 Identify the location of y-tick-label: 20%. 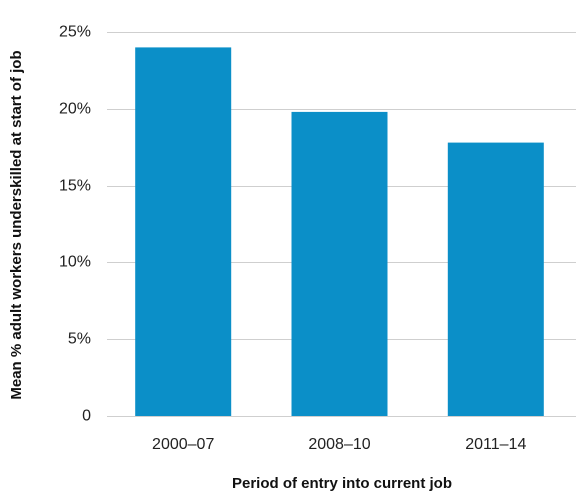
(75, 109).